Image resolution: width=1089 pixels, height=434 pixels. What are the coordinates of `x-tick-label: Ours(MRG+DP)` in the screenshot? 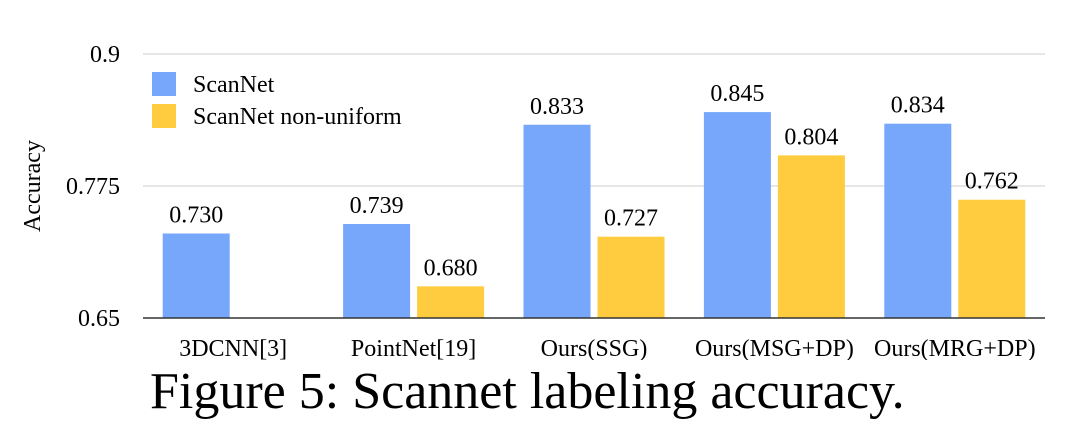 It's located at (955, 348).